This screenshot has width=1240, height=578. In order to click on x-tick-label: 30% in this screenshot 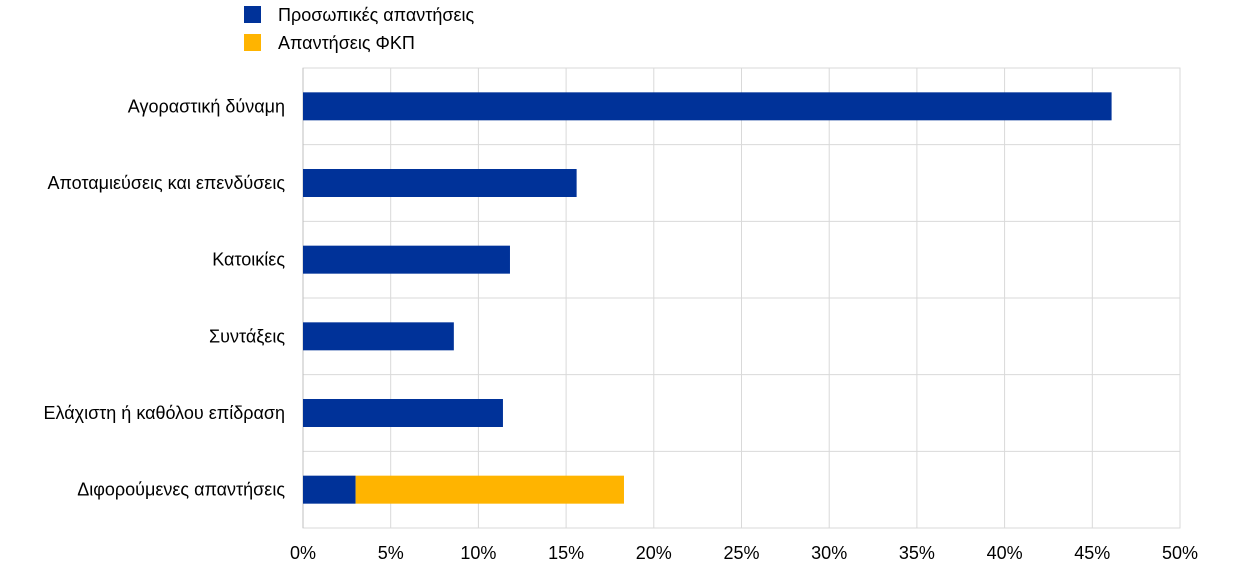, I will do `click(829, 553)`.